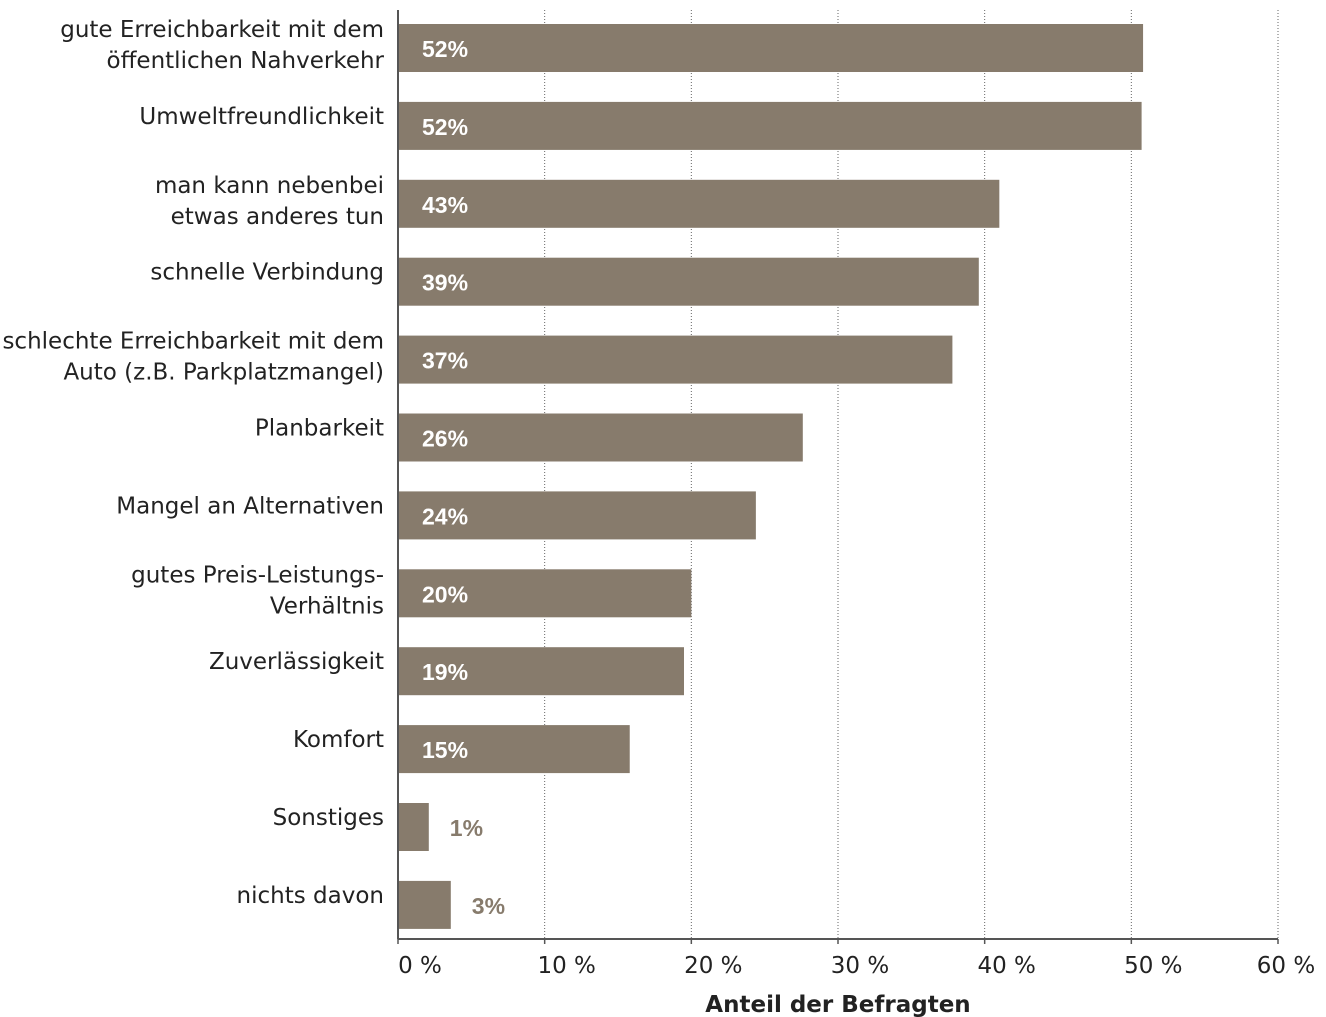 Image resolution: width=1326 pixels, height=1017 pixels. What do you see at coordinates (277, 217) in the screenshot?
I see `category-label: etwas anderes tun` at bounding box center [277, 217].